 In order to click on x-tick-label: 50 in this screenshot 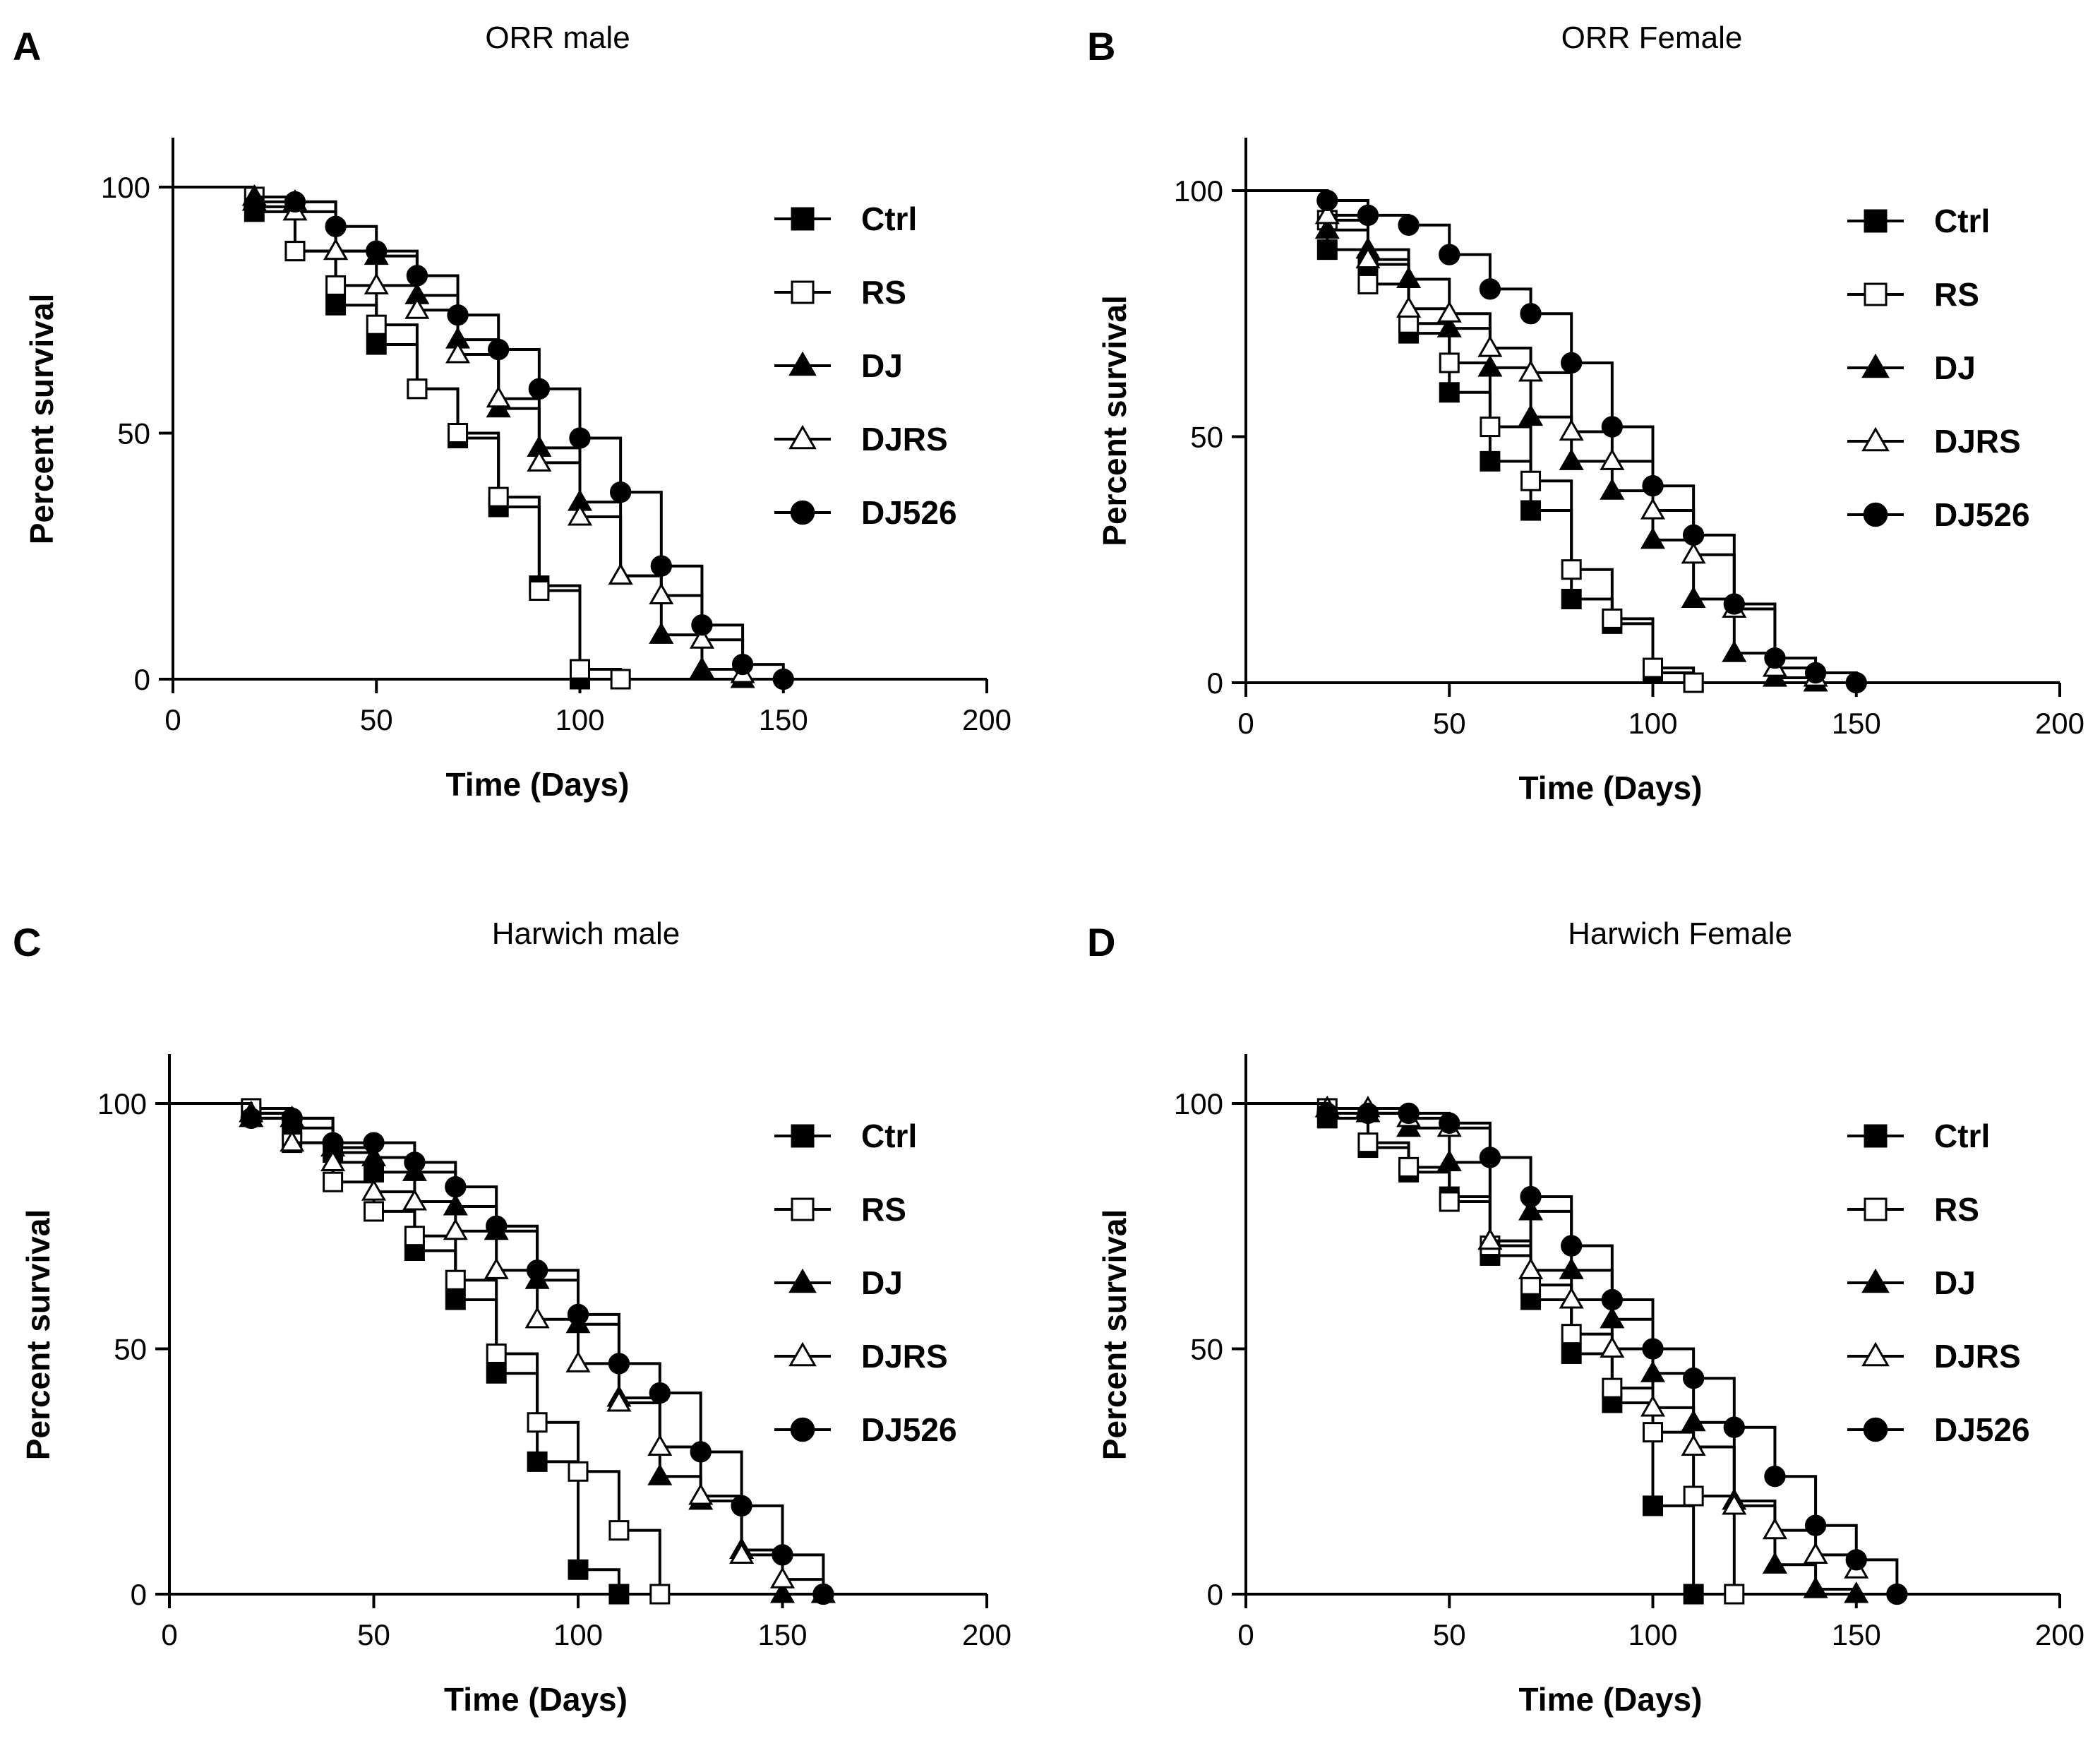, I will do `click(1450, 1634)`.